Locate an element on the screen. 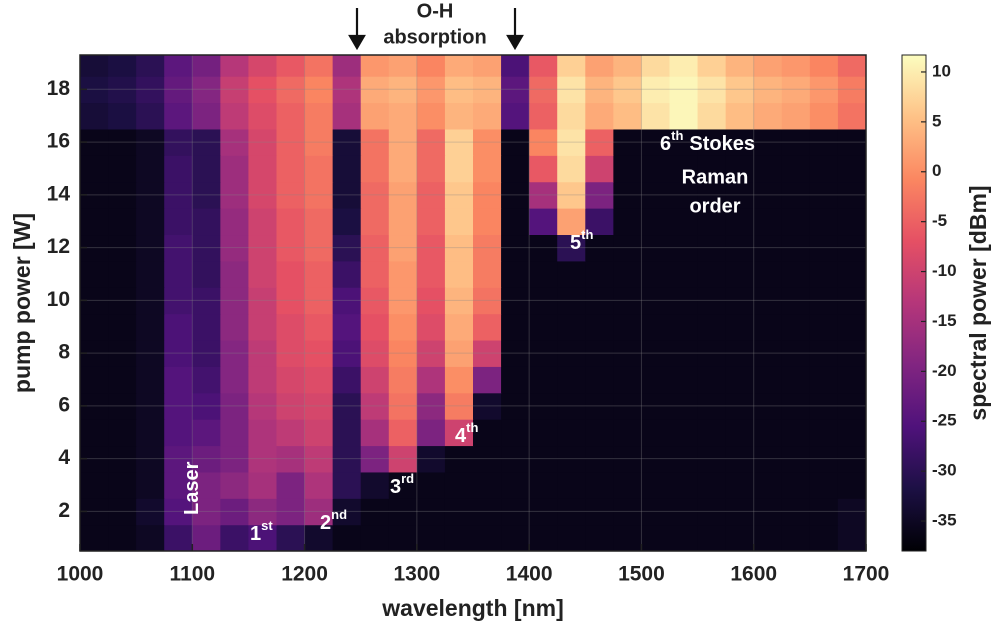 The image size is (999, 627). x-tick-label: 1200 is located at coordinates (304, 574).